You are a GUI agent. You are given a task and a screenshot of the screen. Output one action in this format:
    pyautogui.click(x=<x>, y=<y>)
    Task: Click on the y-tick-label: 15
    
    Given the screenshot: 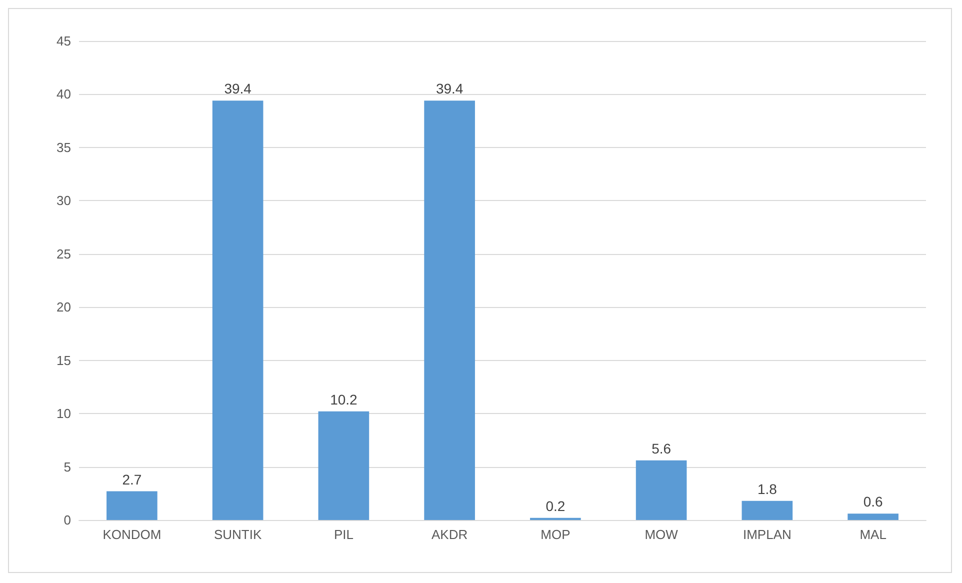 What is the action you would take?
    pyautogui.click(x=63, y=360)
    